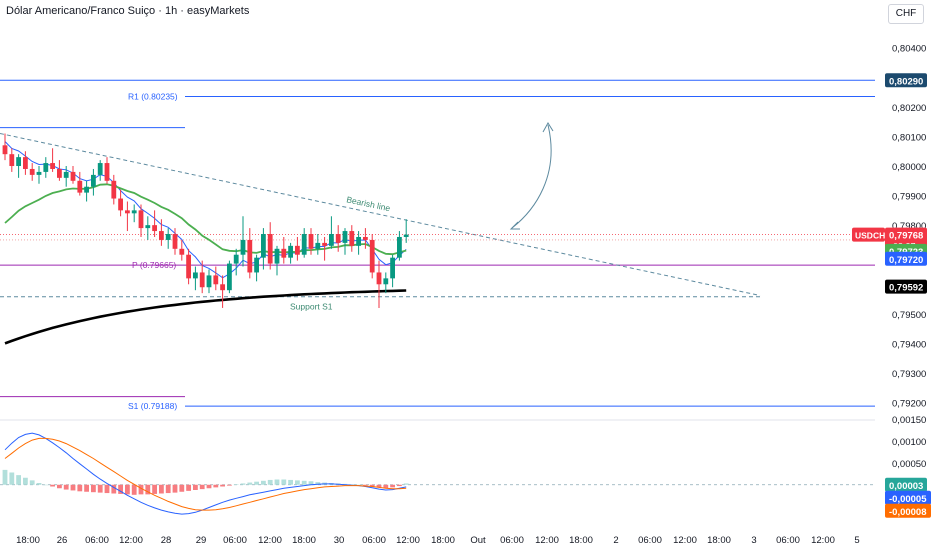 This screenshot has height=550, width=932. What do you see at coordinates (909, 374) in the screenshot?
I see `price-tick-label: 0,79300` at bounding box center [909, 374].